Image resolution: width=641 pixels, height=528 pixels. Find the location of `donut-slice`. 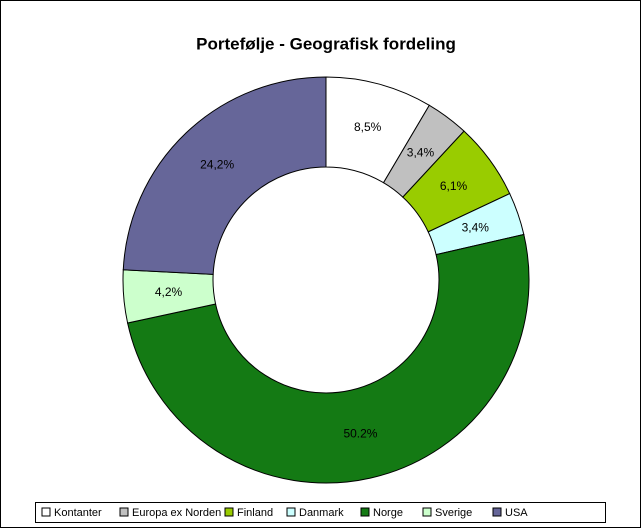

donut-slice is located at coordinates (224, 175).